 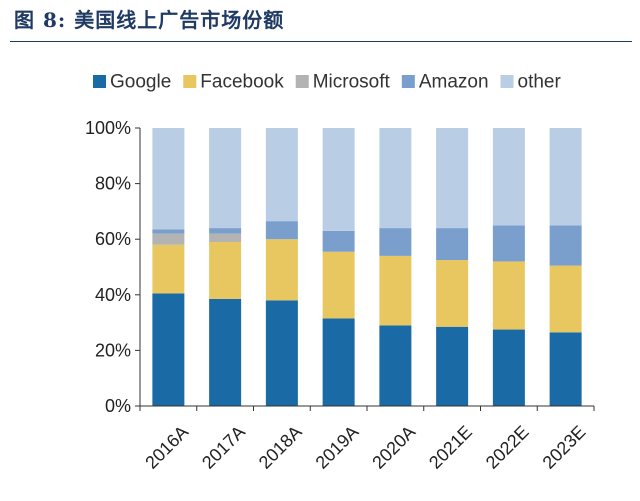 I want to click on y-axis: 0% 20% 40% 60% 80% 100%, so click(x=113, y=267).